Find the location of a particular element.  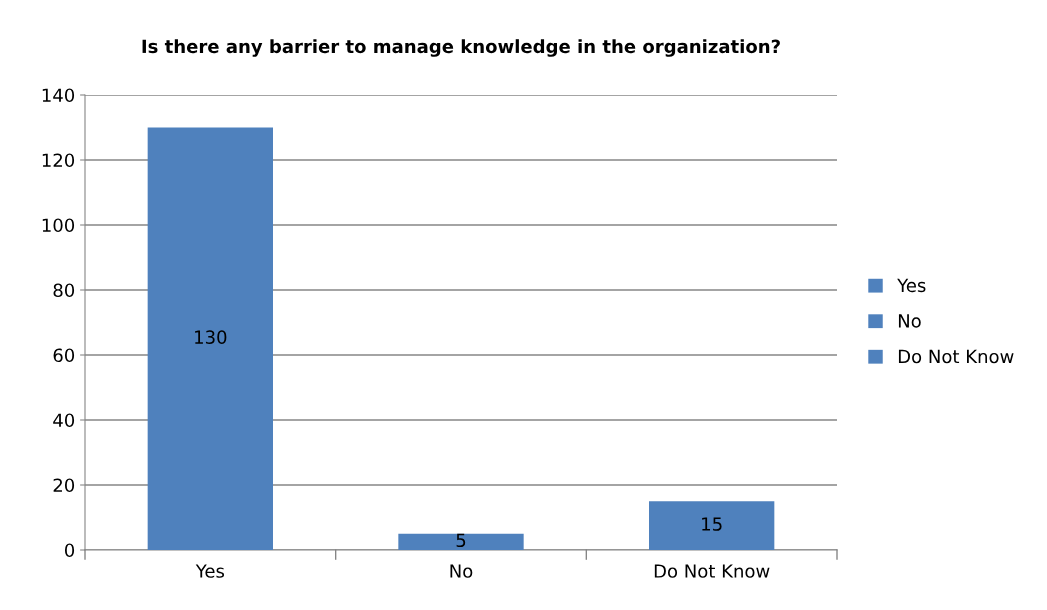

data-label: 130 is located at coordinates (211, 337).